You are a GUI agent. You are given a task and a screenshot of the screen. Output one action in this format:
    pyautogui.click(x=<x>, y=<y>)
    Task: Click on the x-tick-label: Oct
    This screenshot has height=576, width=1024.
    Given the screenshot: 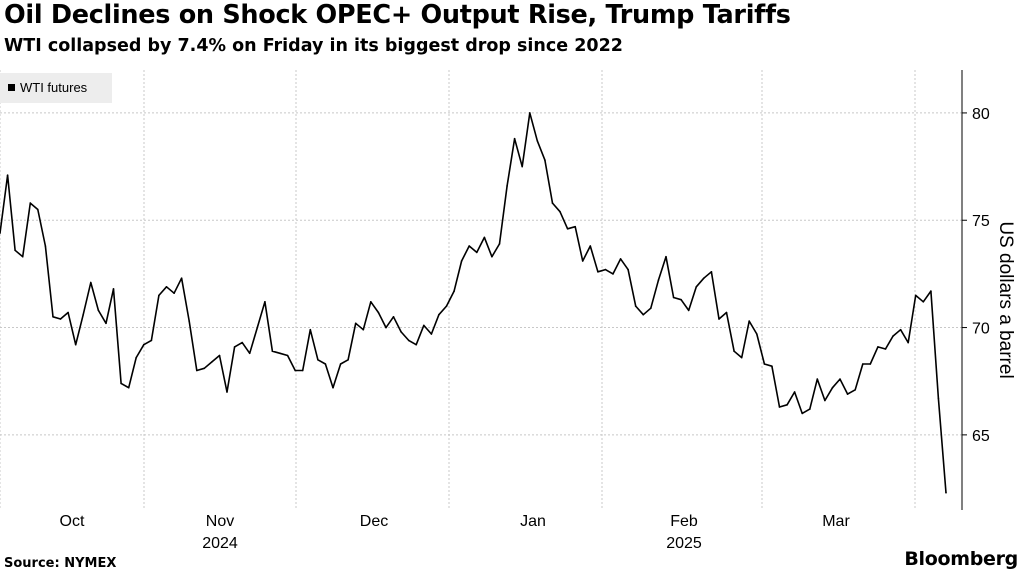 What is the action you would take?
    pyautogui.click(x=72, y=521)
    